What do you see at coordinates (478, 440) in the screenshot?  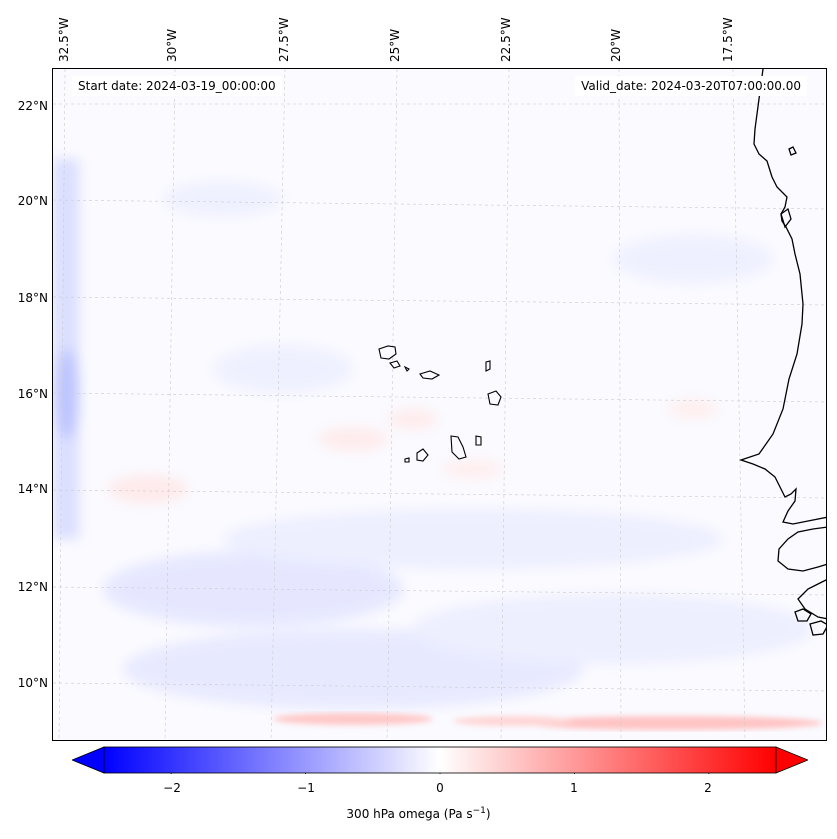 I see `island-maio` at bounding box center [478, 440].